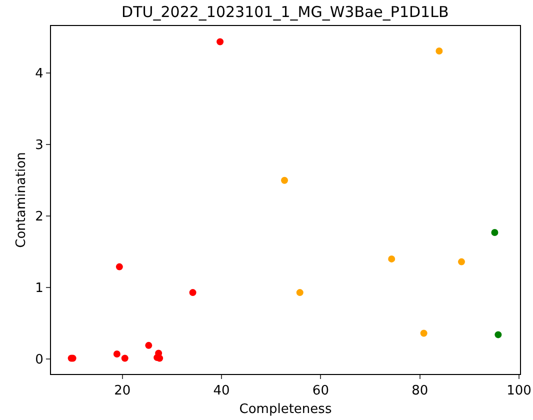 This screenshot has width=533, height=420. I want to click on x-tick-label: 20, so click(122, 391).